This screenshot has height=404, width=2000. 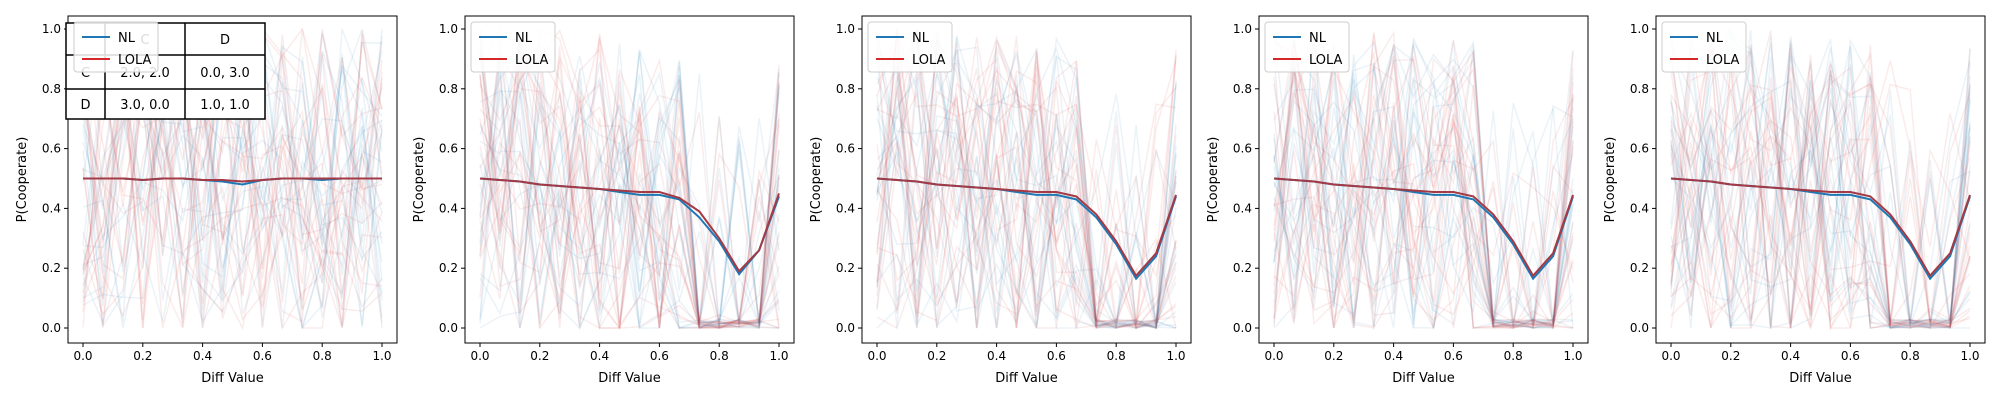 What do you see at coordinates (448, 149) in the screenshot?
I see `y-tick-label: 0.6` at bounding box center [448, 149].